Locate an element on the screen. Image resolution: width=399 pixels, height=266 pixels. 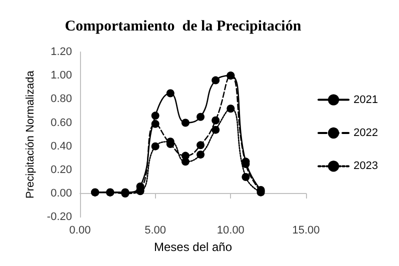
x-tick-label: 5.00 is located at coordinates (155, 230).